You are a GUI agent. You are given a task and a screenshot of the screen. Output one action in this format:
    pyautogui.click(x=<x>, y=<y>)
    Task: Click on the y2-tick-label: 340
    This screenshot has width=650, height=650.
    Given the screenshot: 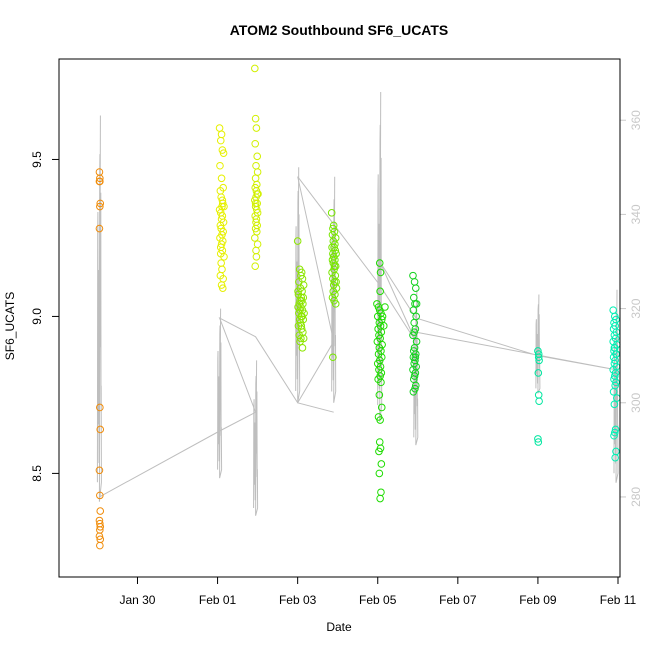 What is the action you would take?
    pyautogui.click(x=636, y=214)
    